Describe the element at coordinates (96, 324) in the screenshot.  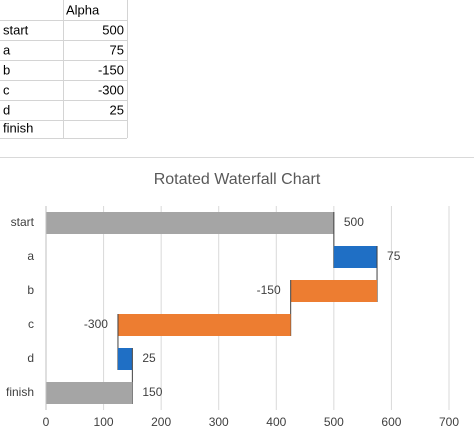
I see `value-label: -300` at that location.